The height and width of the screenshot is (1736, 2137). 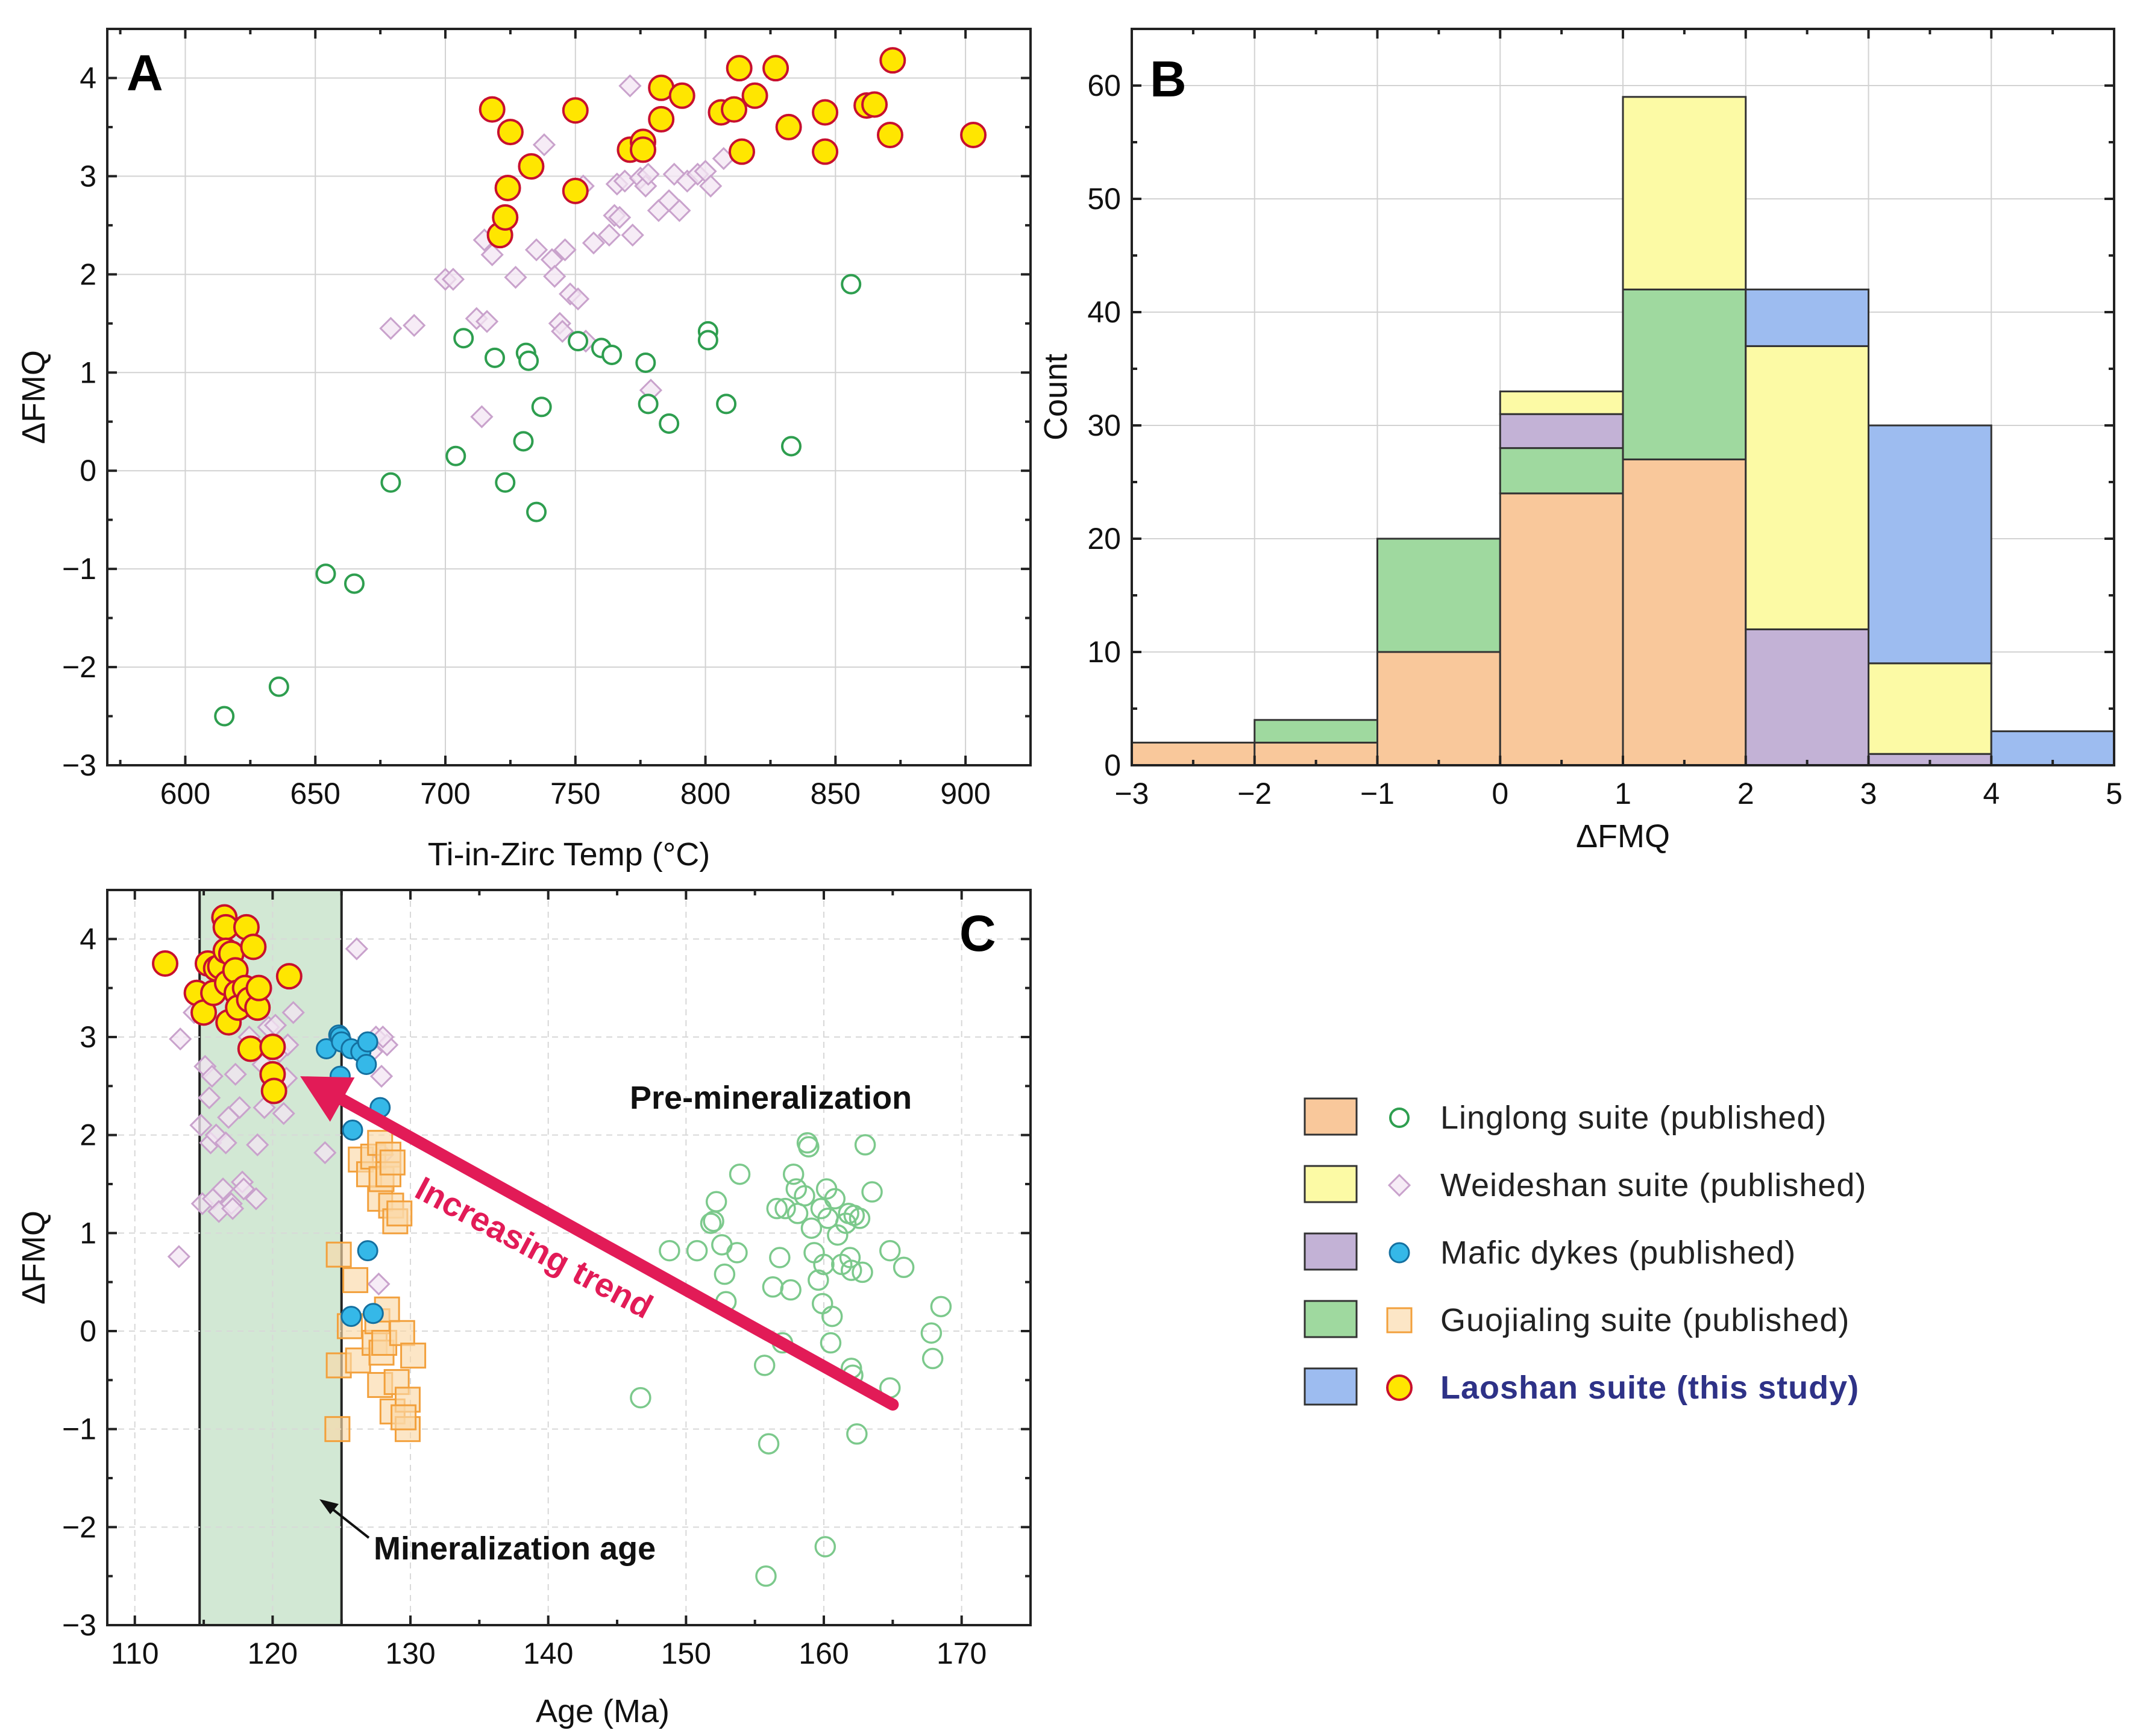 I want to click on legend-marker-guojialing, so click(x=1399, y=1320).